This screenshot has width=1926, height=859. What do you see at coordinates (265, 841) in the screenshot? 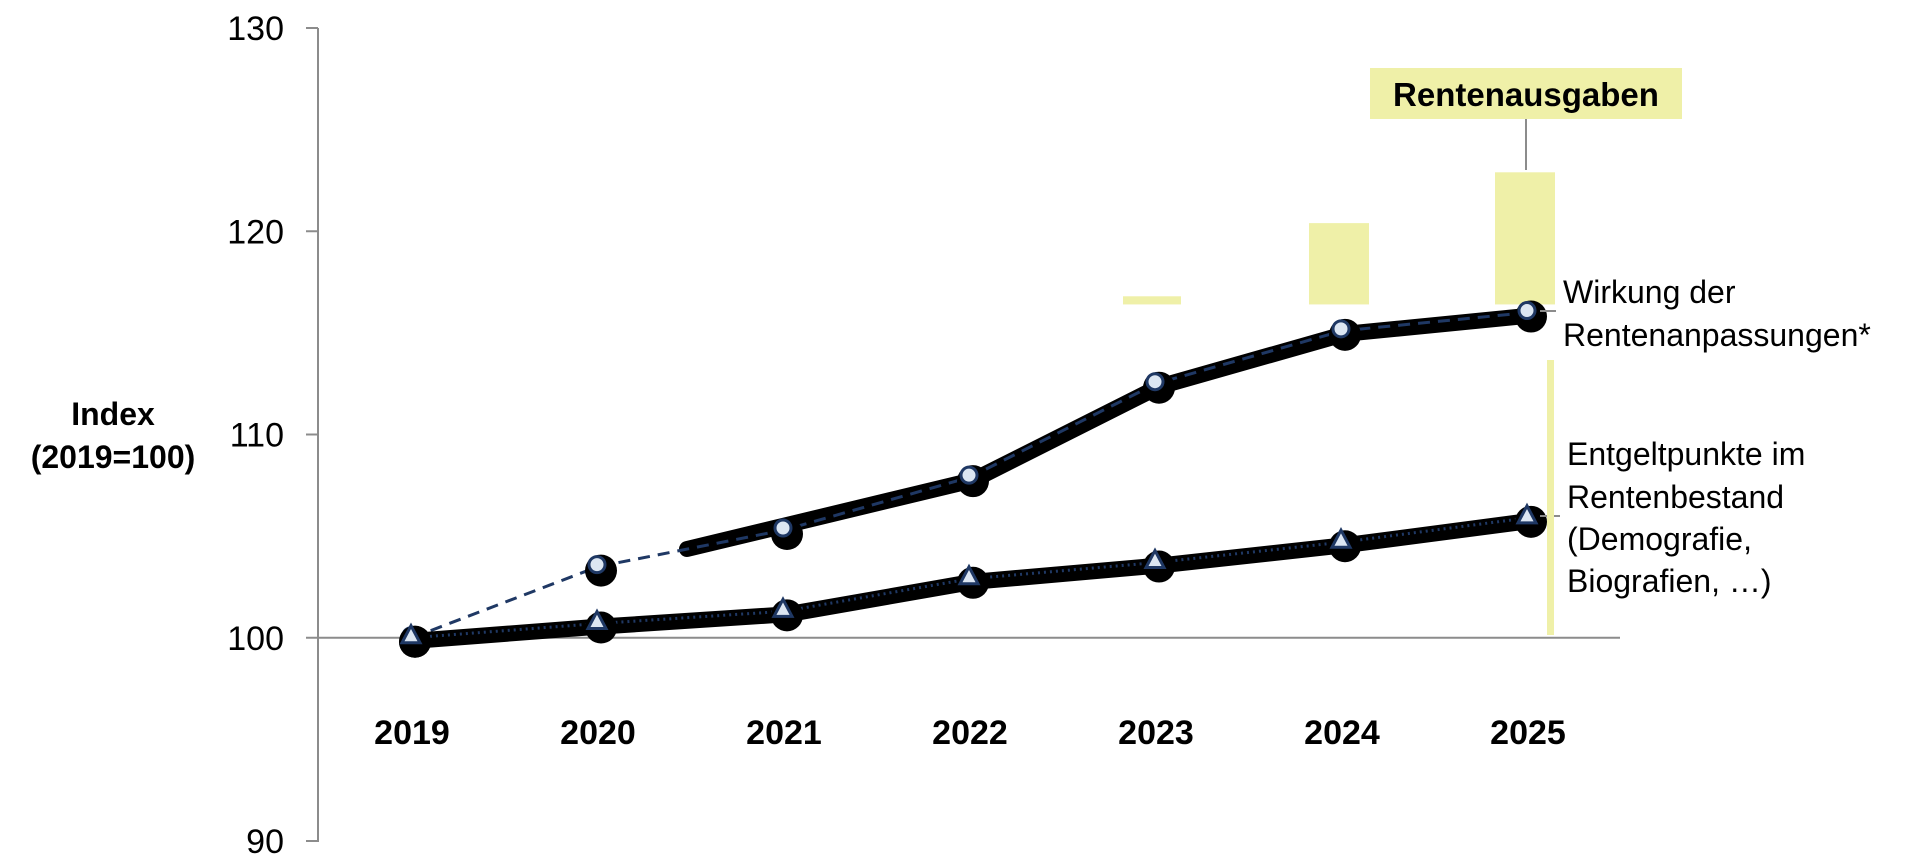
I see `y-tick-label: 90` at bounding box center [265, 841].